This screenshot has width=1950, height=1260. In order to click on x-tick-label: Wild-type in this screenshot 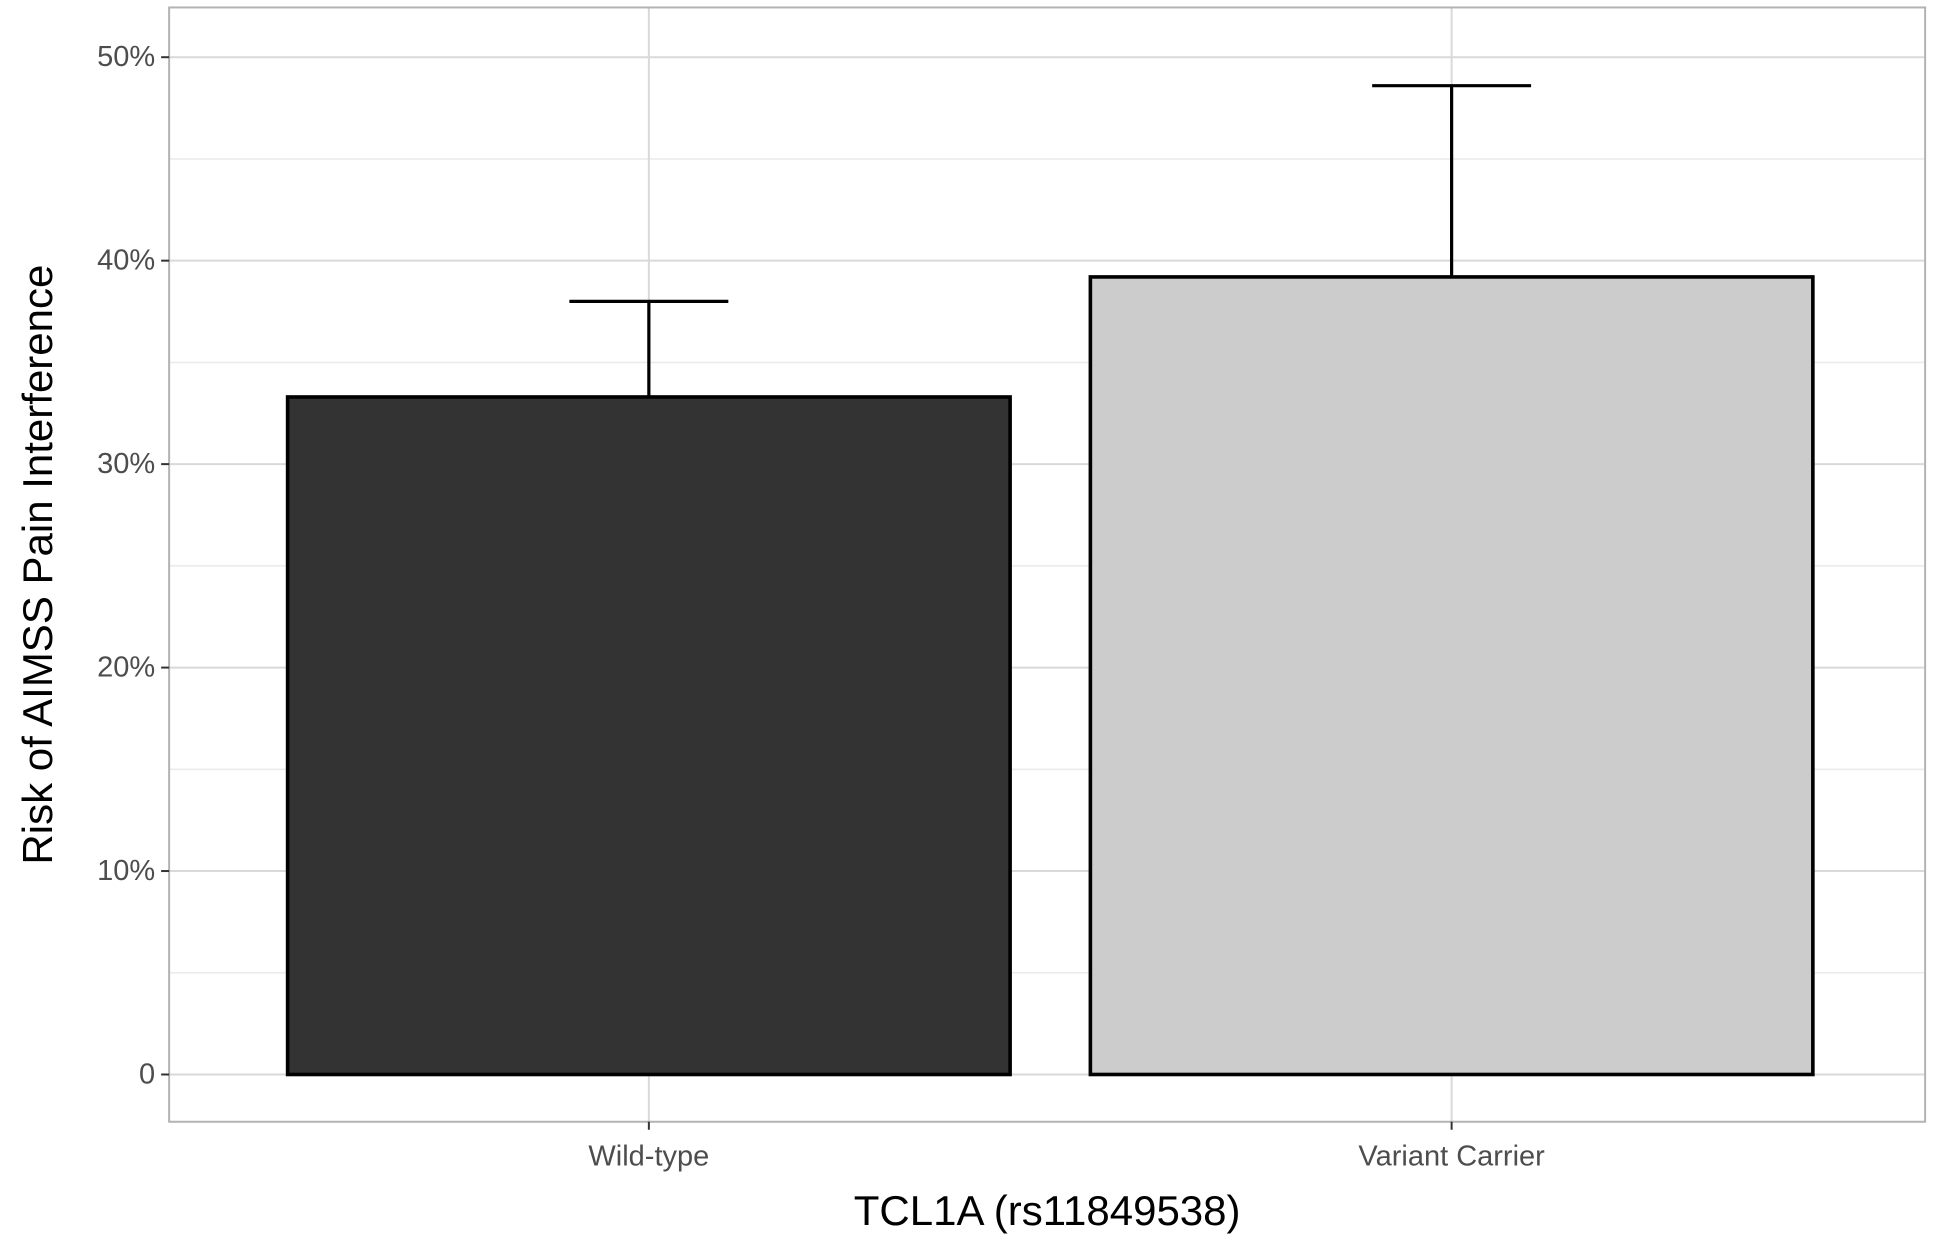, I will do `click(648, 1157)`.